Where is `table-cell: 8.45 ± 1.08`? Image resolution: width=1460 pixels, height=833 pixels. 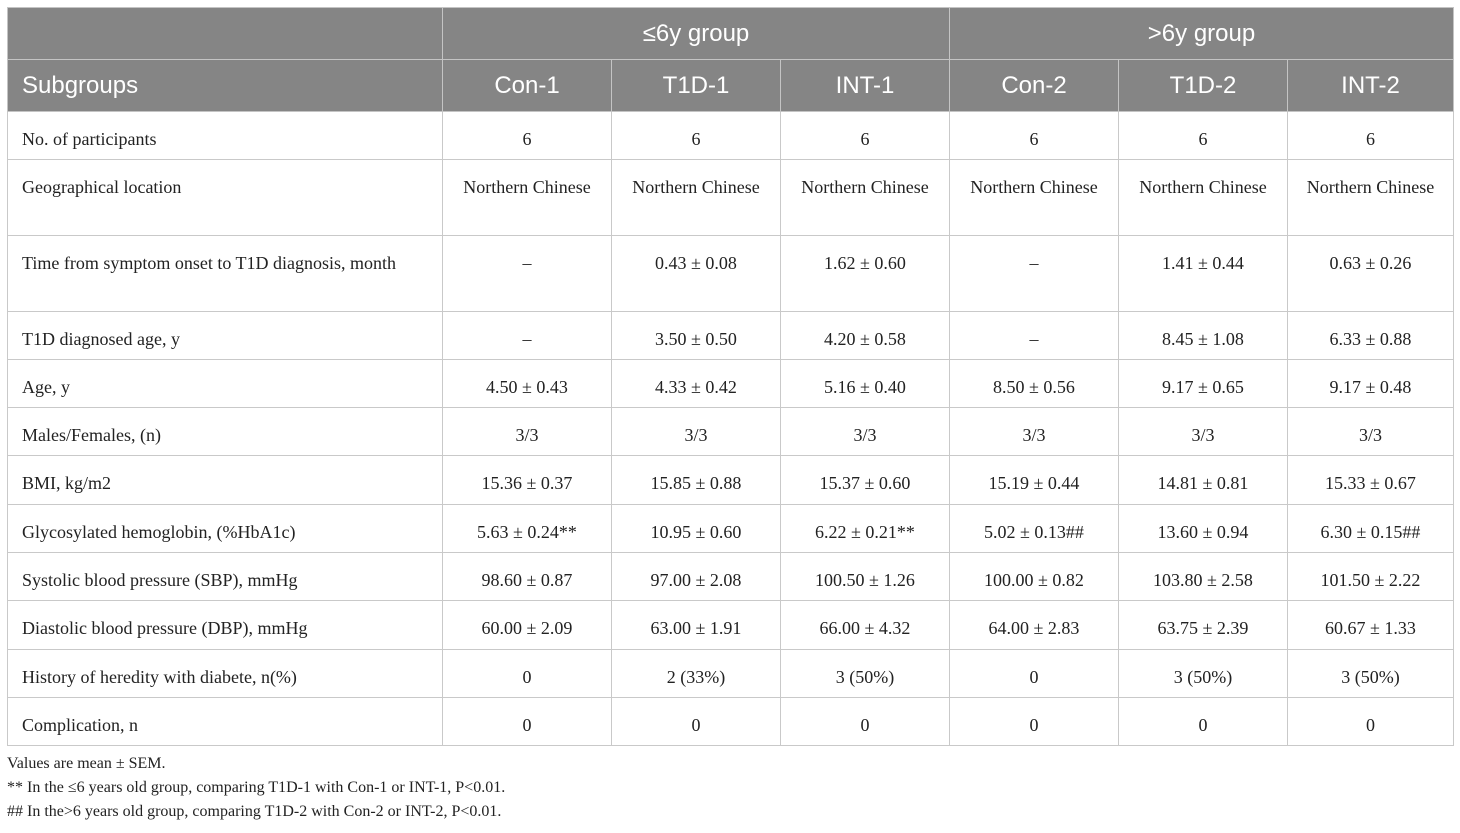 table-cell: 8.45 ± 1.08 is located at coordinates (1203, 335).